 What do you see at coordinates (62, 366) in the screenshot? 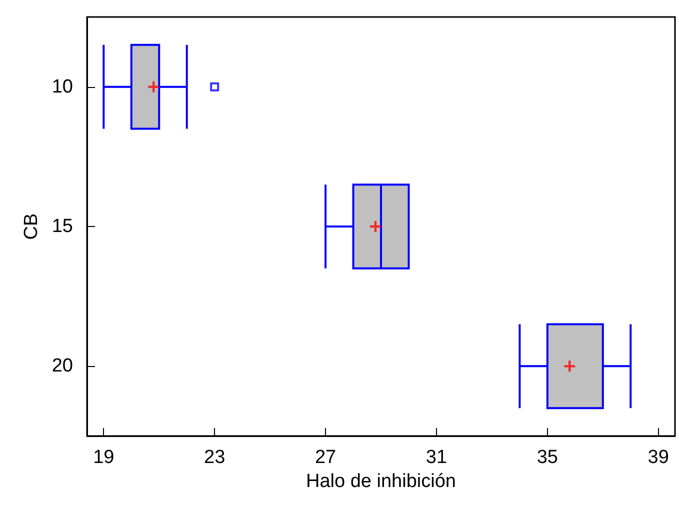
I see `y-tick-label: 20` at bounding box center [62, 366].